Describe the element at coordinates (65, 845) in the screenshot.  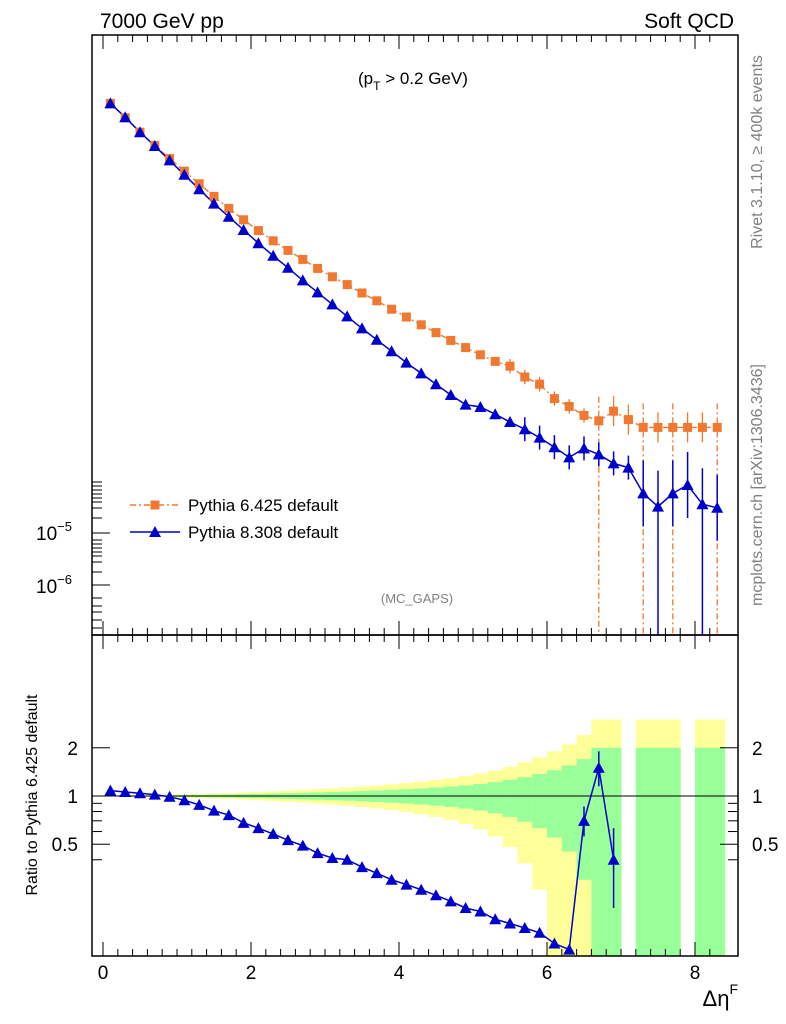
I see `bottom-y-tick-label: 0.5` at that location.